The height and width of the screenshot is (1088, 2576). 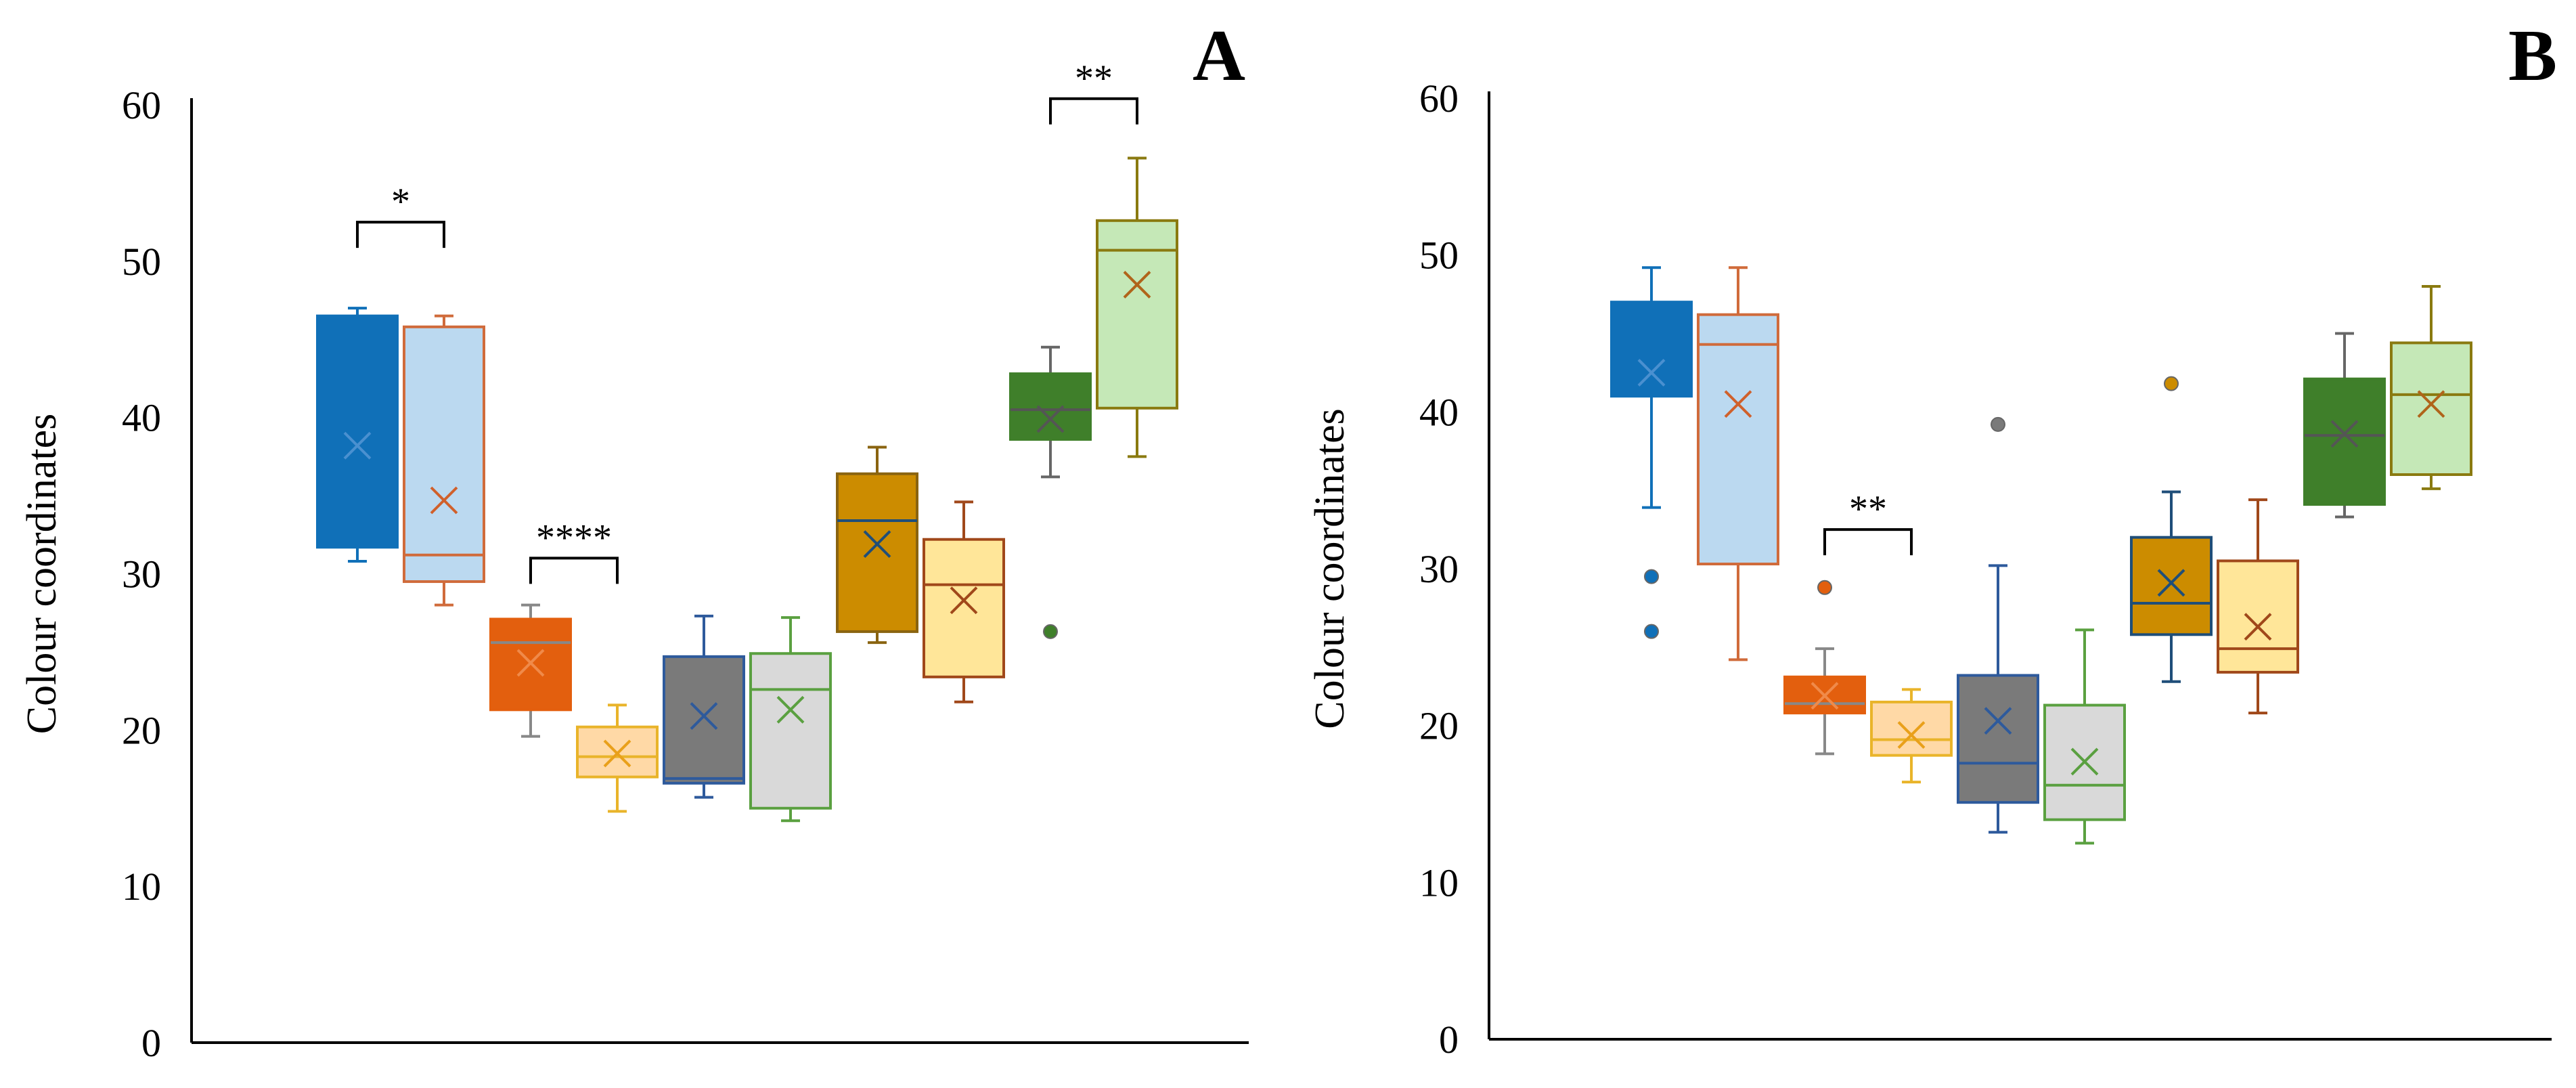 I want to click on significance-label: ****, so click(x=574, y=538).